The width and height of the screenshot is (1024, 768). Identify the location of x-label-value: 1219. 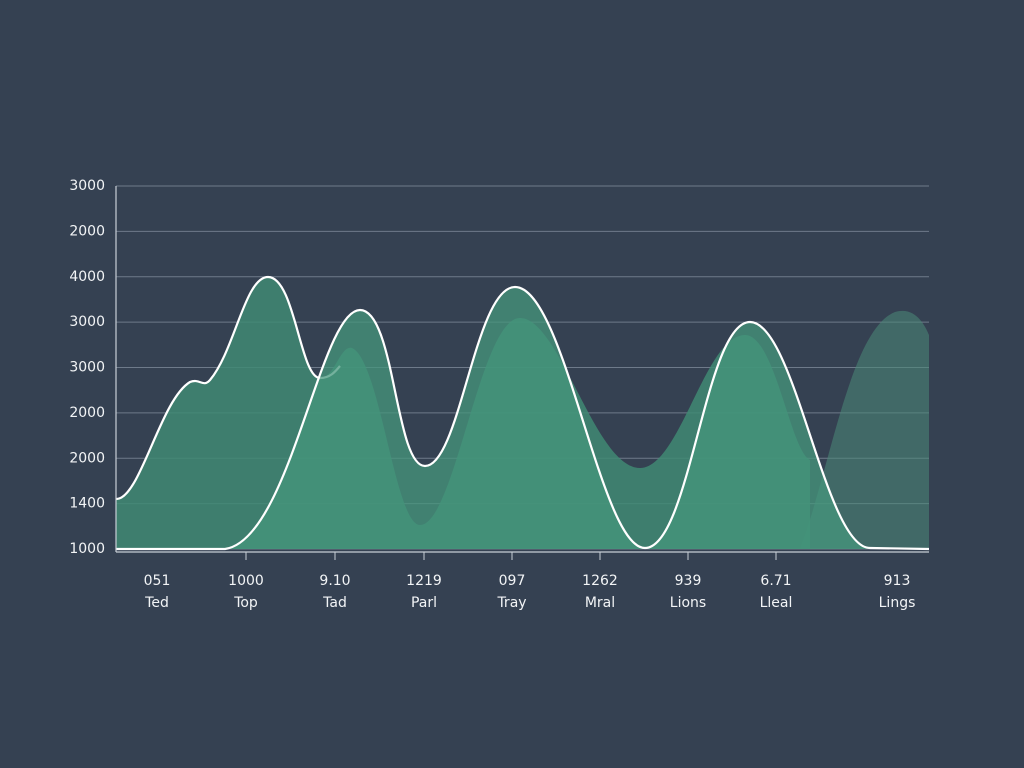
(424, 581).